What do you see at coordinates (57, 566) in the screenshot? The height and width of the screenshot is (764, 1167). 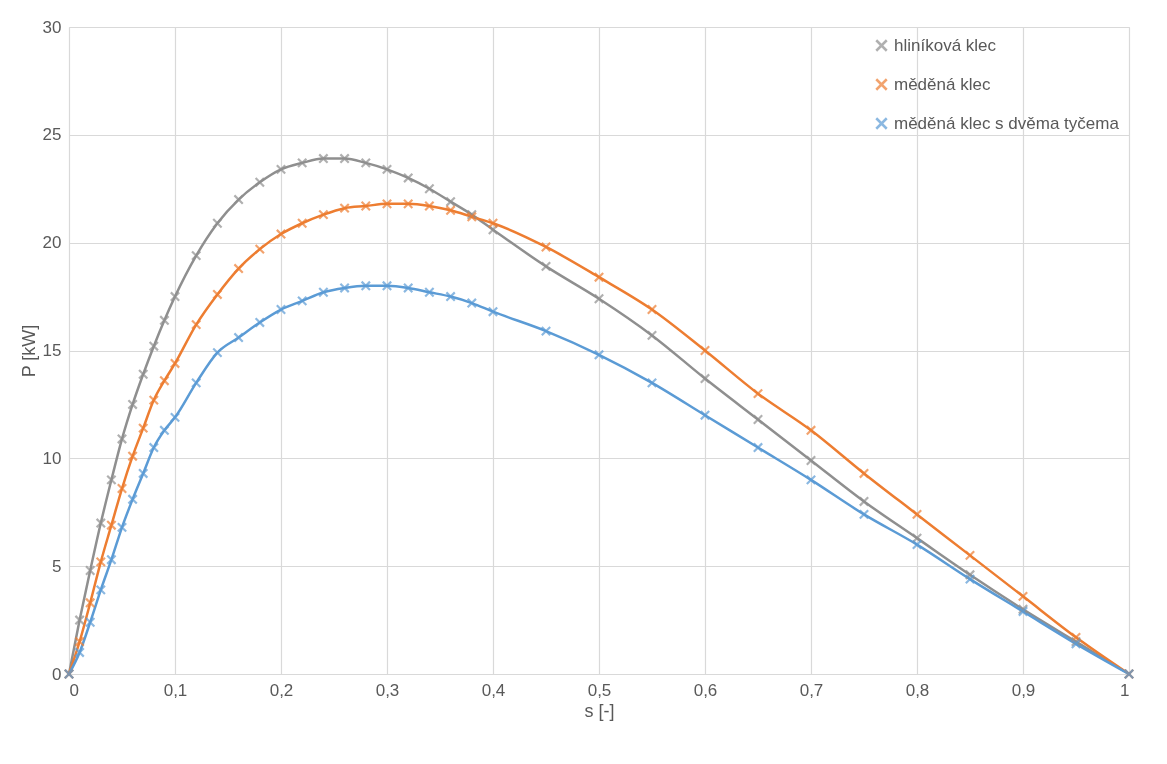 I see `y-tick-label: 5` at bounding box center [57, 566].